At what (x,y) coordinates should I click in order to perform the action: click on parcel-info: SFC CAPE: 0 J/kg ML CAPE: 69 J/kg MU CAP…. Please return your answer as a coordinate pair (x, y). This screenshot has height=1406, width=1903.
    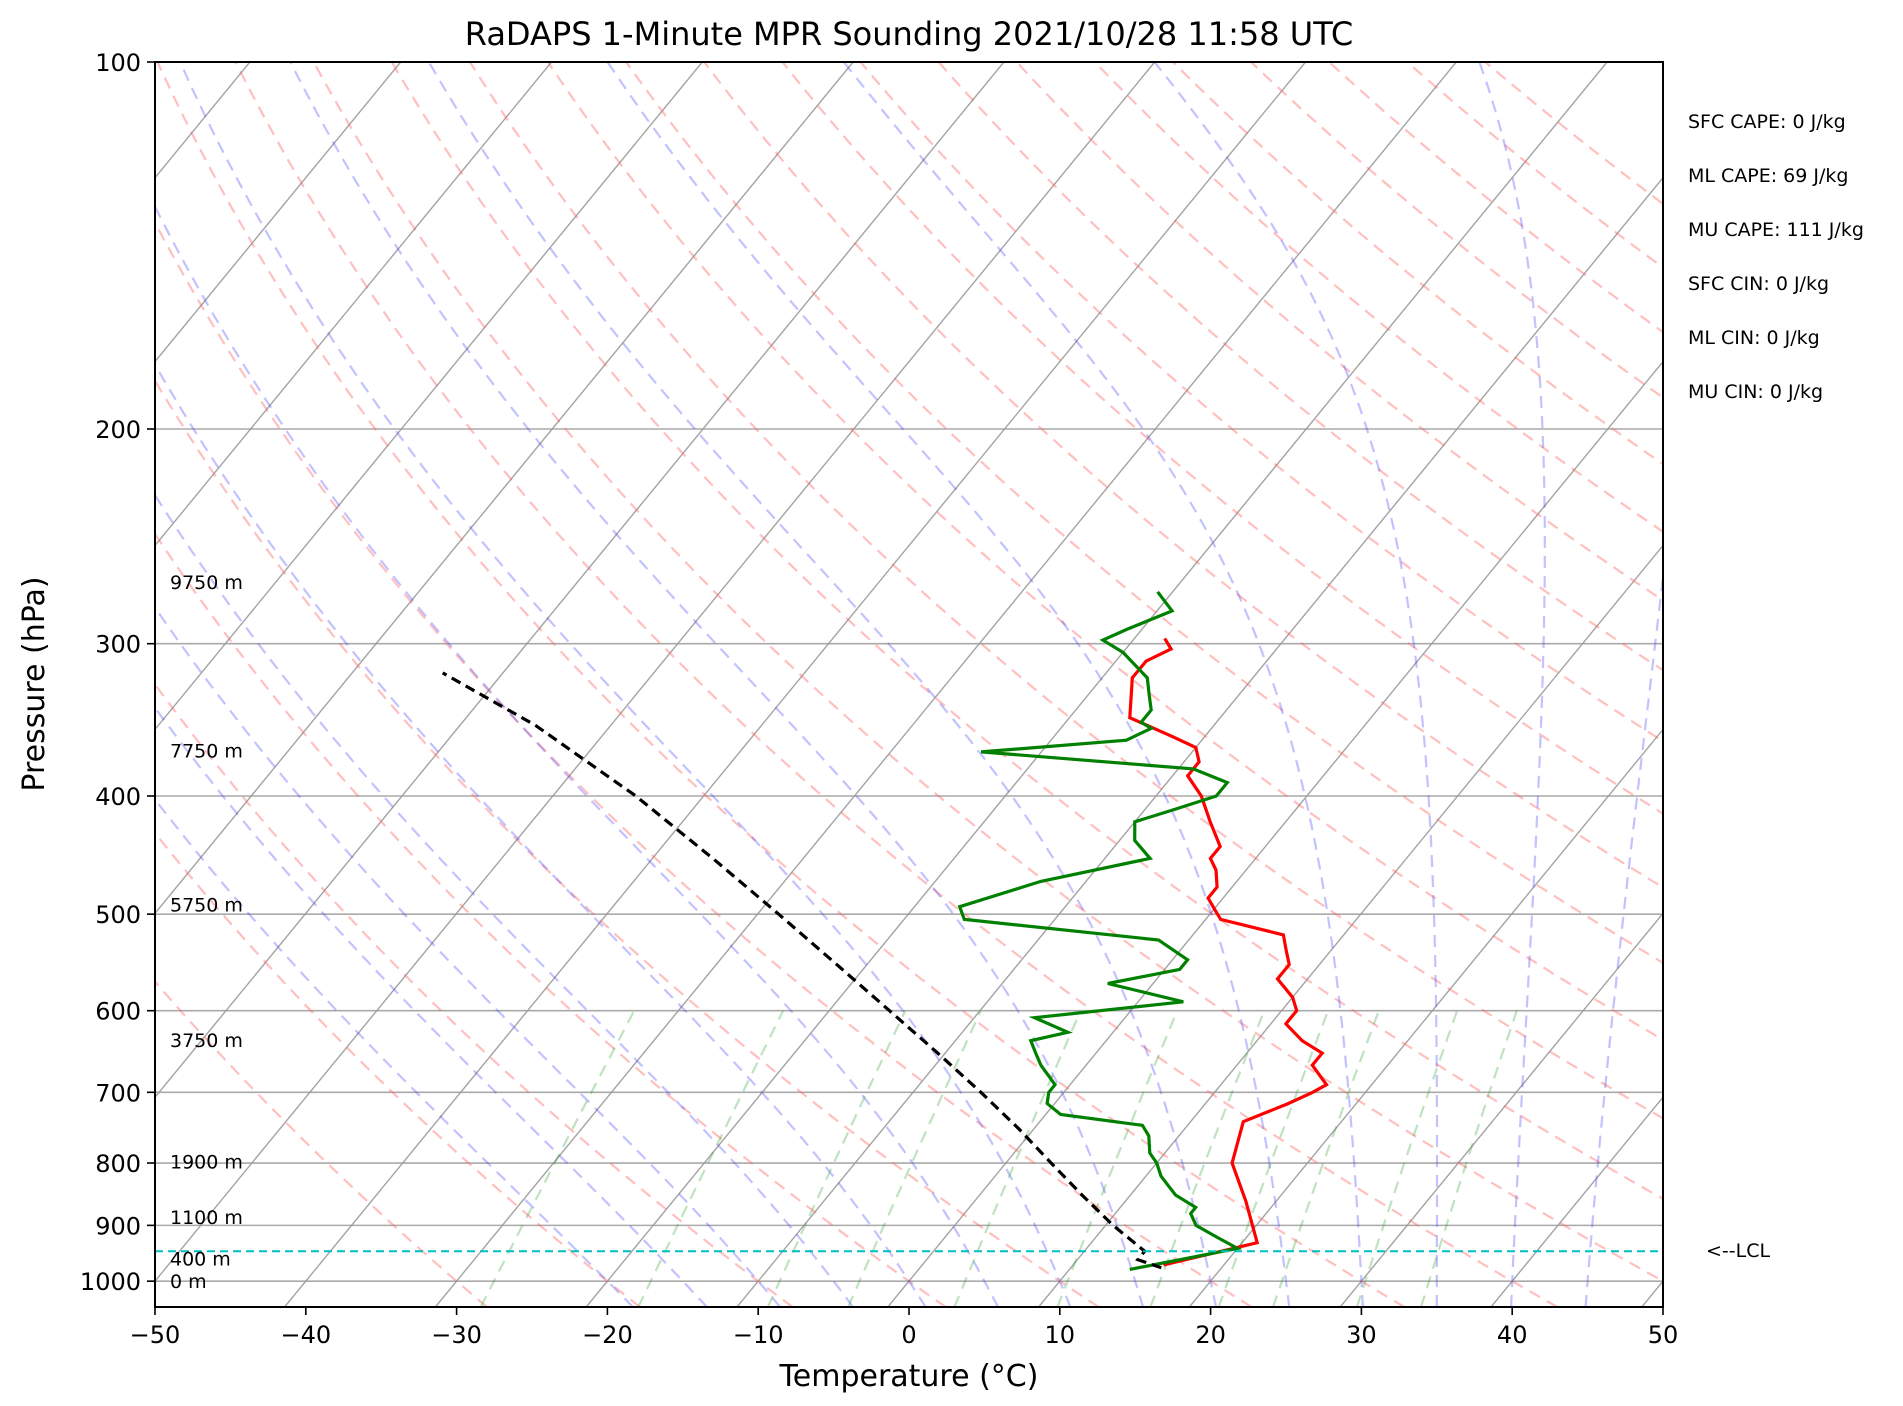
    Looking at the image, I should click on (1776, 257).